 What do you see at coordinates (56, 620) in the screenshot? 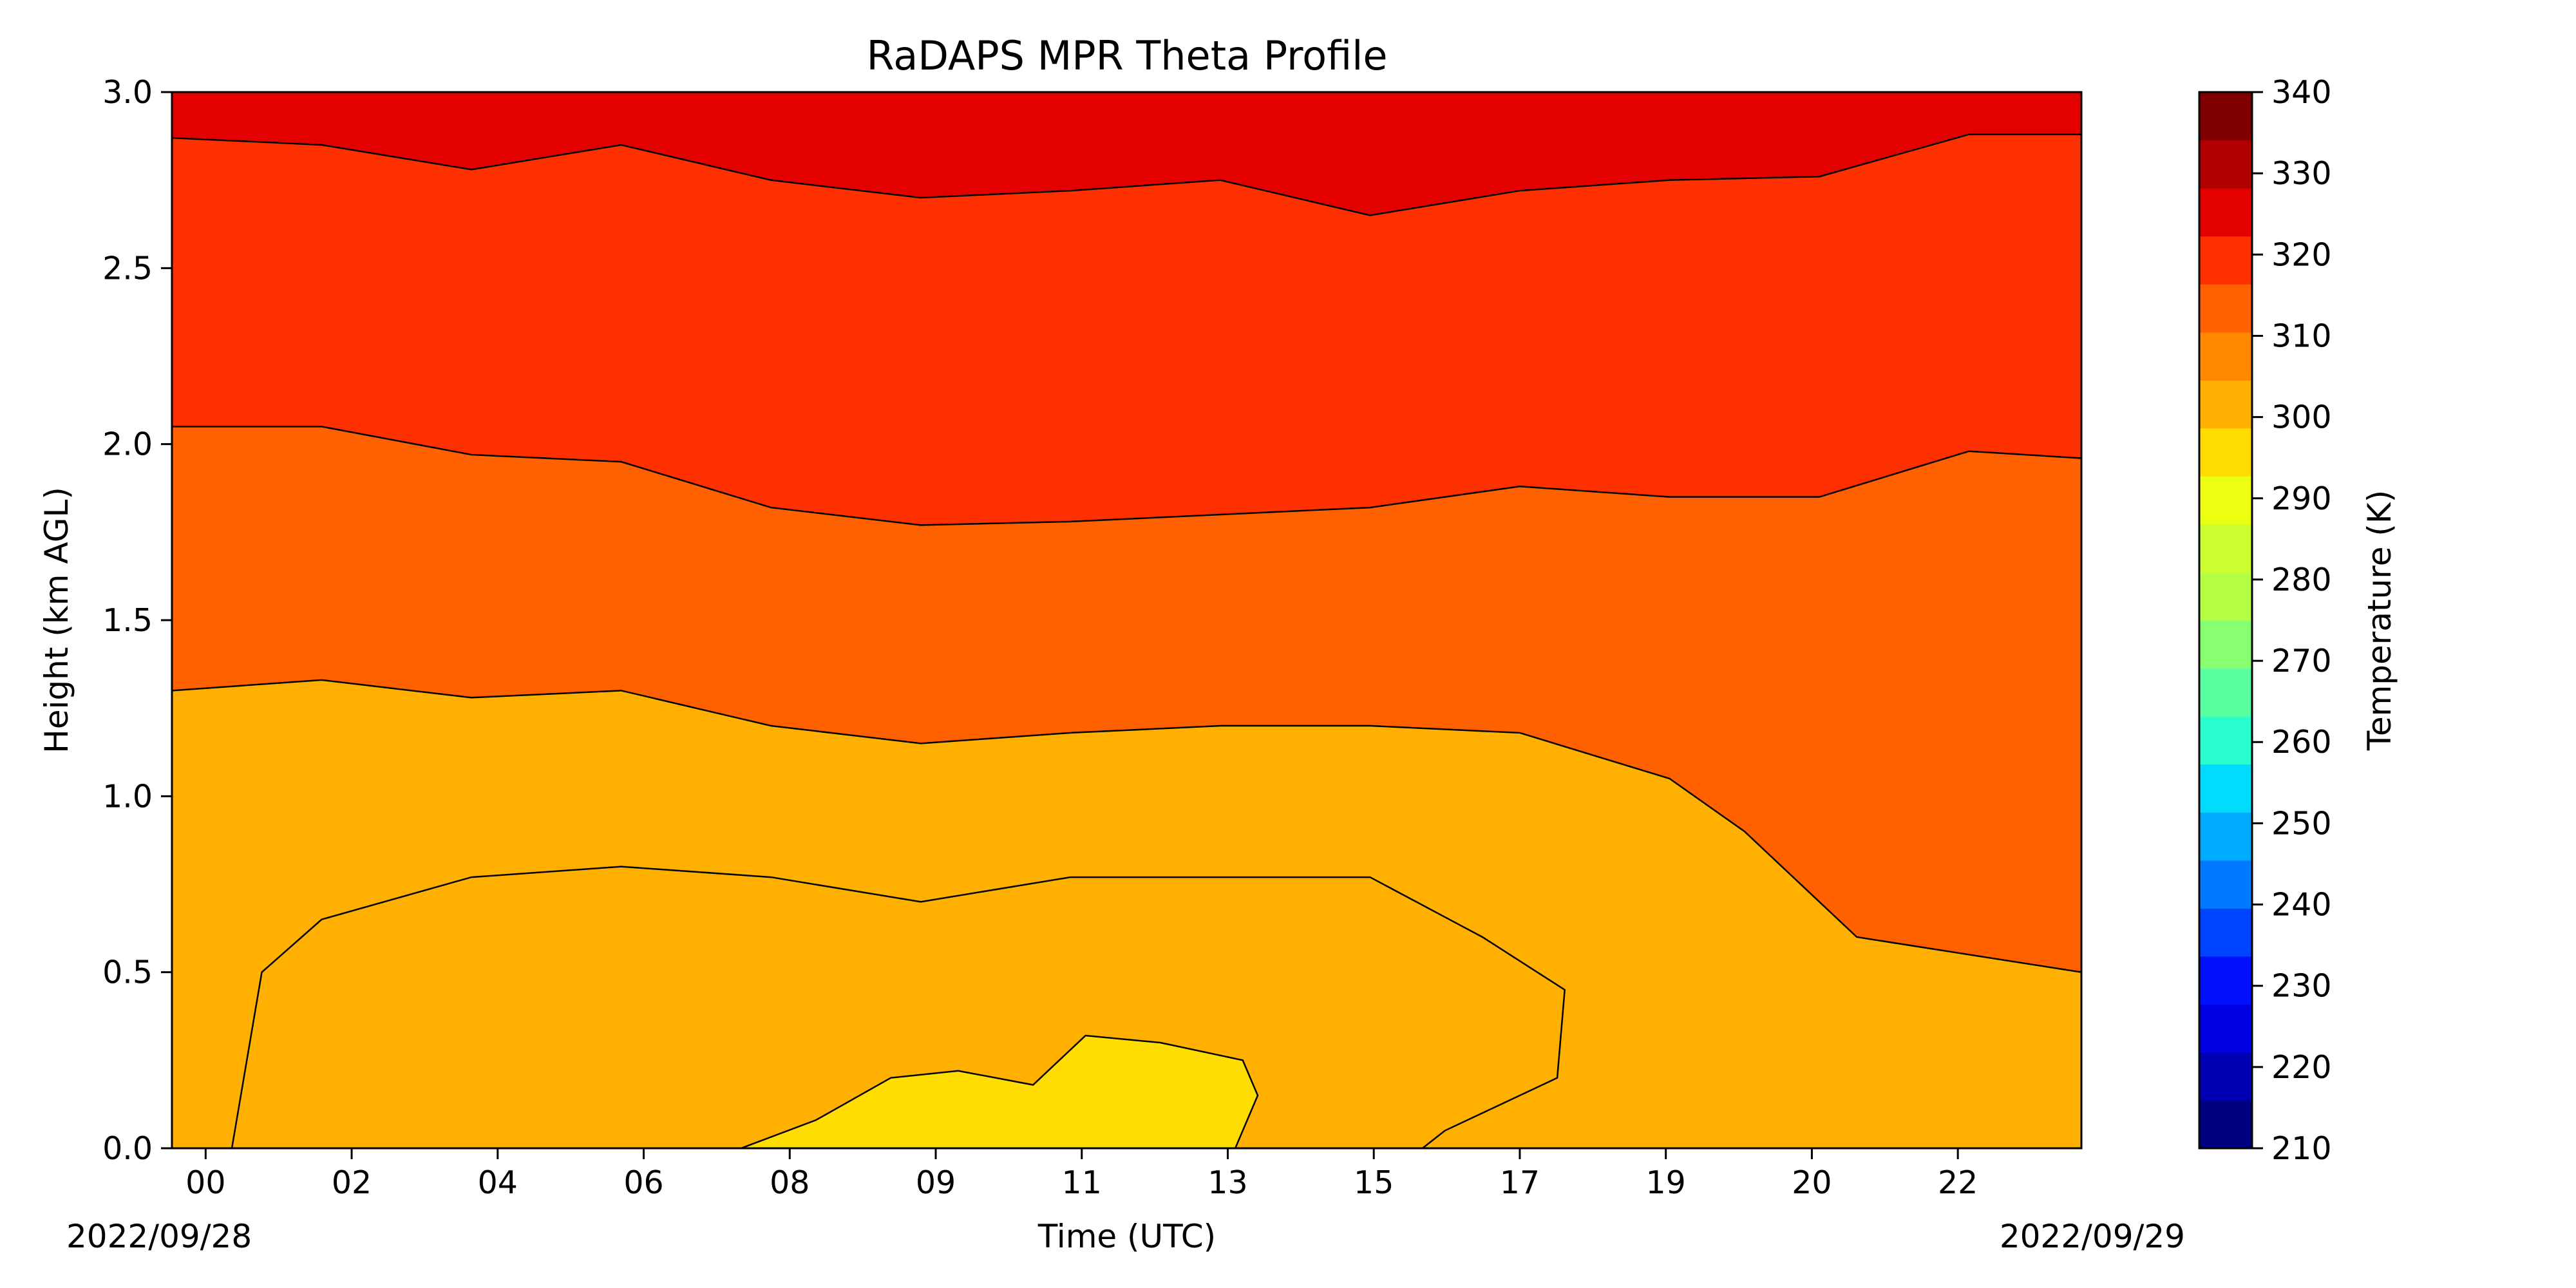
I see `y-axis-label: Height (km AGL)` at bounding box center [56, 620].